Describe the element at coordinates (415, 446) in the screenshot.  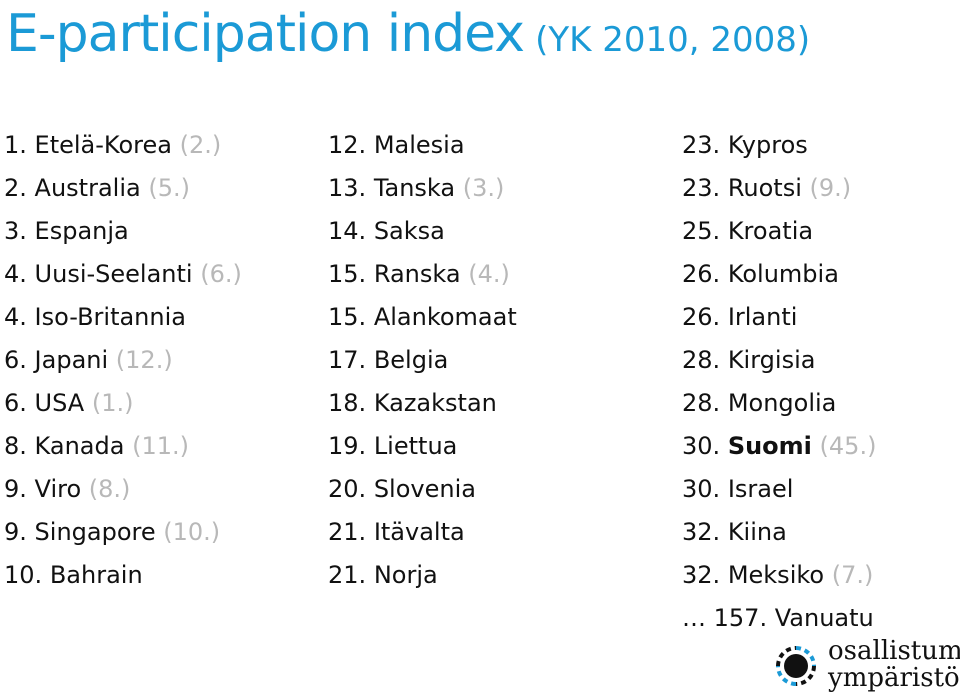
I see `country-name: Liettua` at that location.